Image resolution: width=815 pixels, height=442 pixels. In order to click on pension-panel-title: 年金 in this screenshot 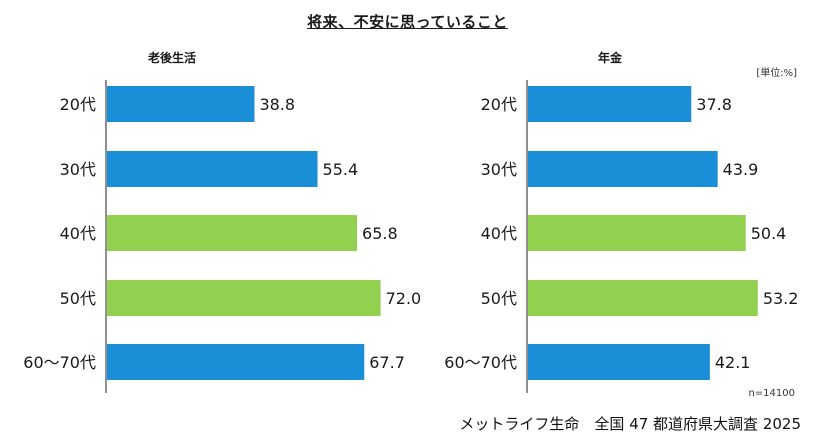, I will do `click(610, 57)`.